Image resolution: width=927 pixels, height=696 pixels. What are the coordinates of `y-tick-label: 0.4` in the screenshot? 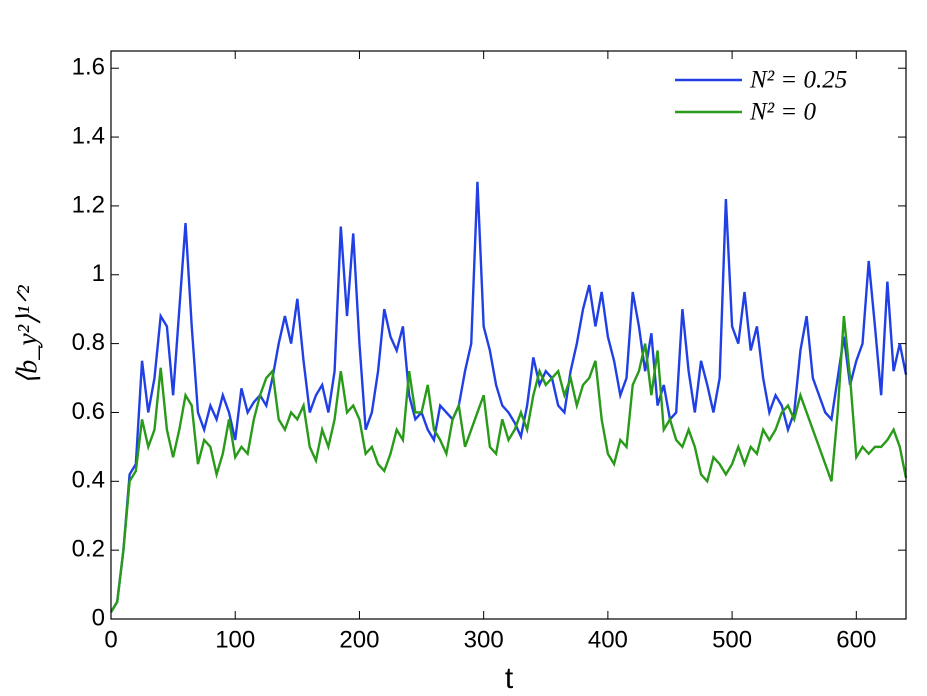 It's located at (88, 480).